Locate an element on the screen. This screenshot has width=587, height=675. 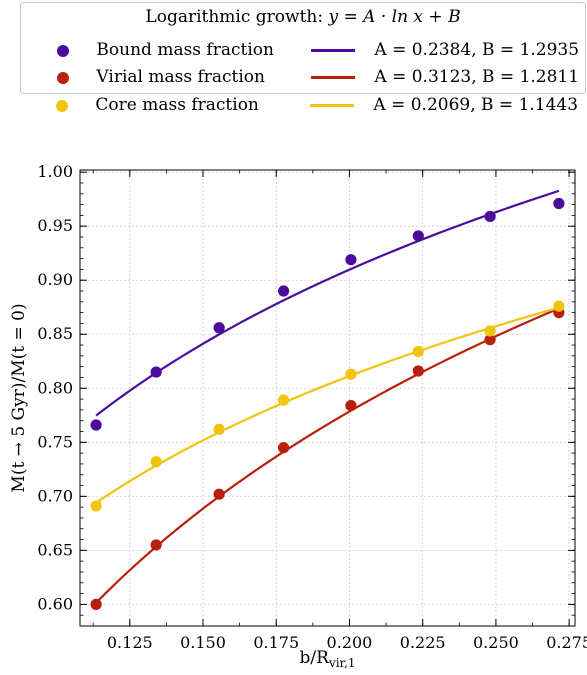
x-tick-label: 0.275 is located at coordinates (566, 642).